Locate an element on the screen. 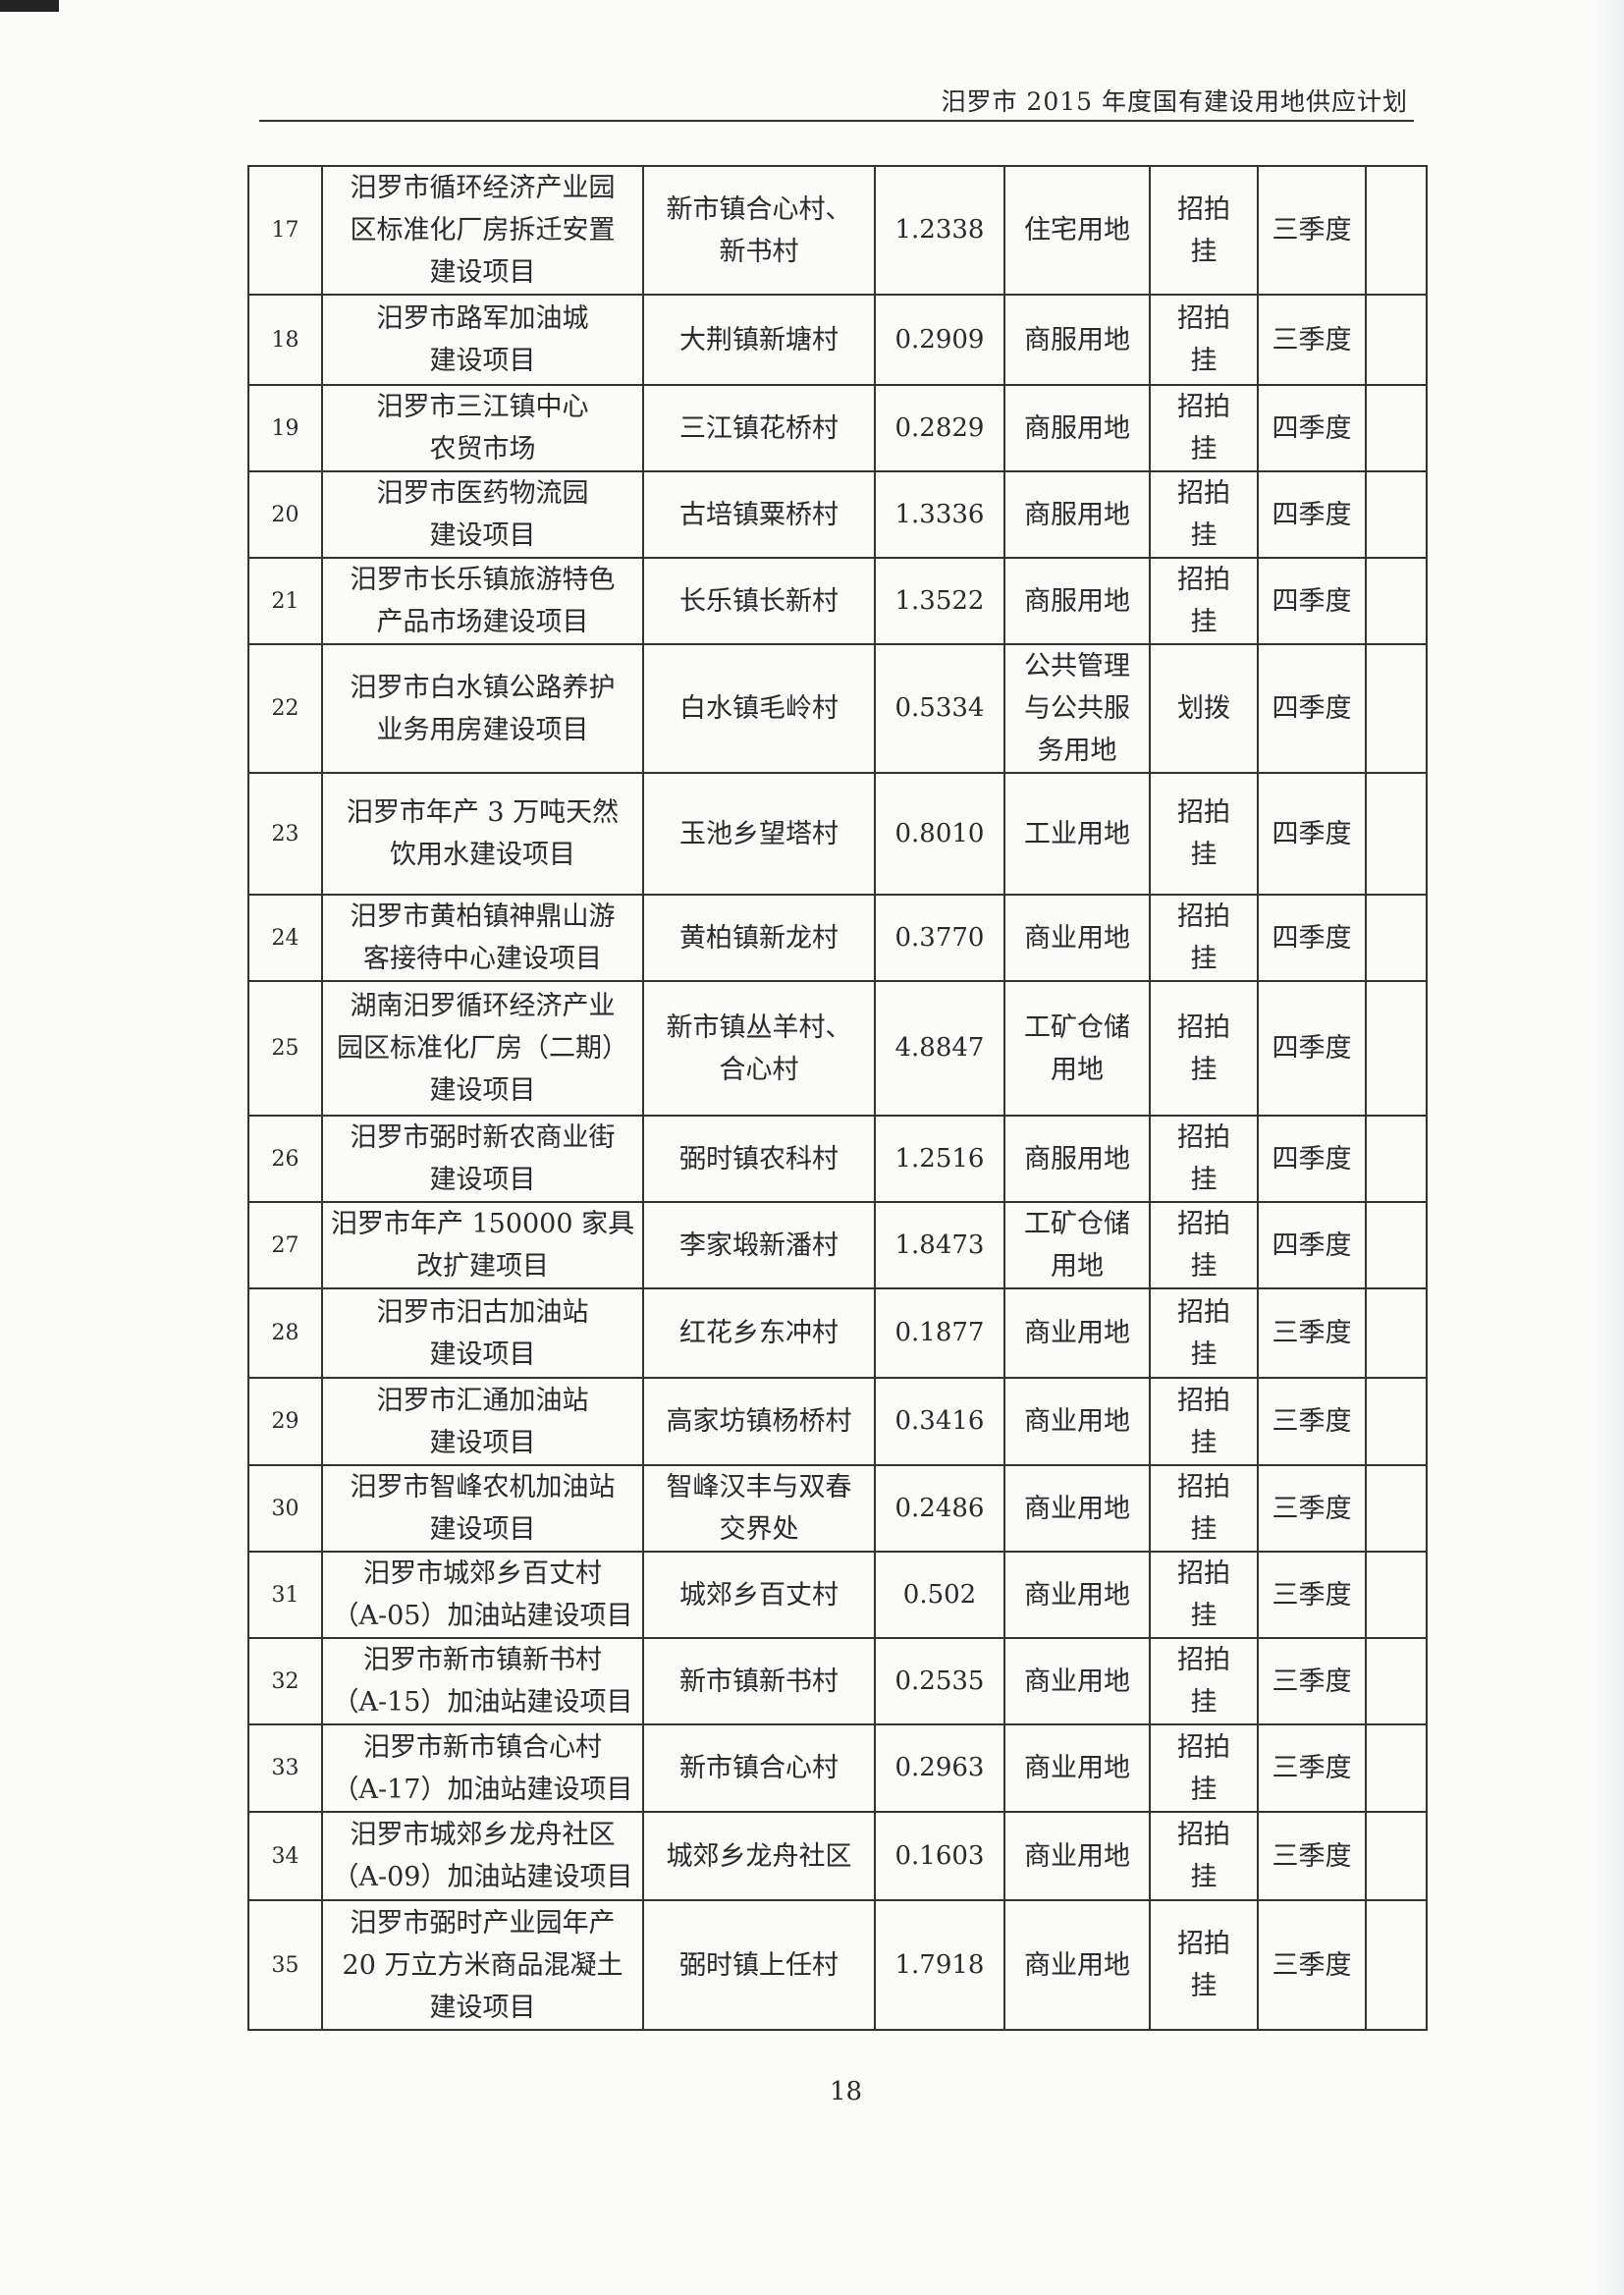 This screenshot has width=1624, height=2295. location-cell: 红花乡东冲村 is located at coordinates (759, 1333).